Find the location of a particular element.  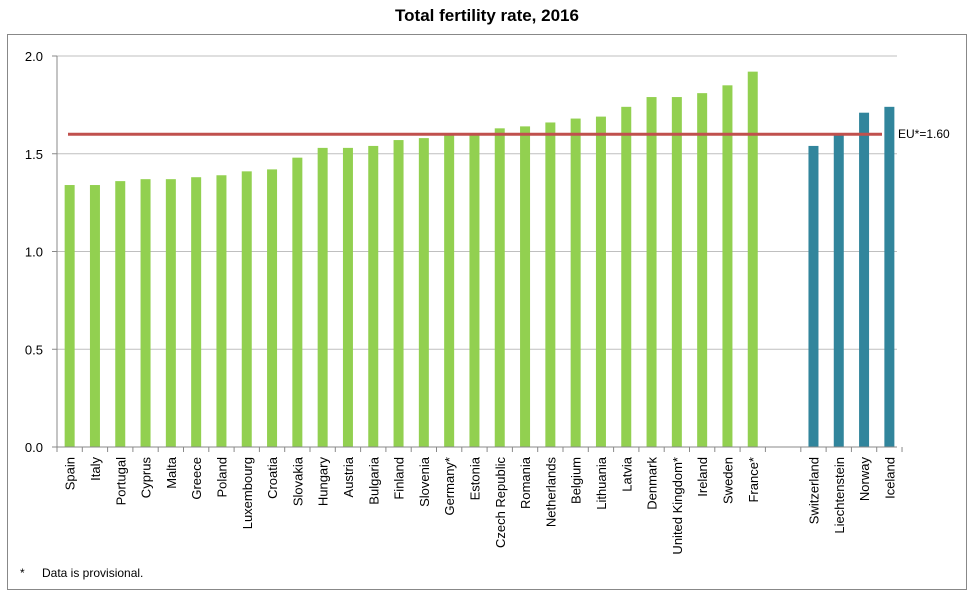

x-tick-label: Germany* is located at coordinates (449, 486).